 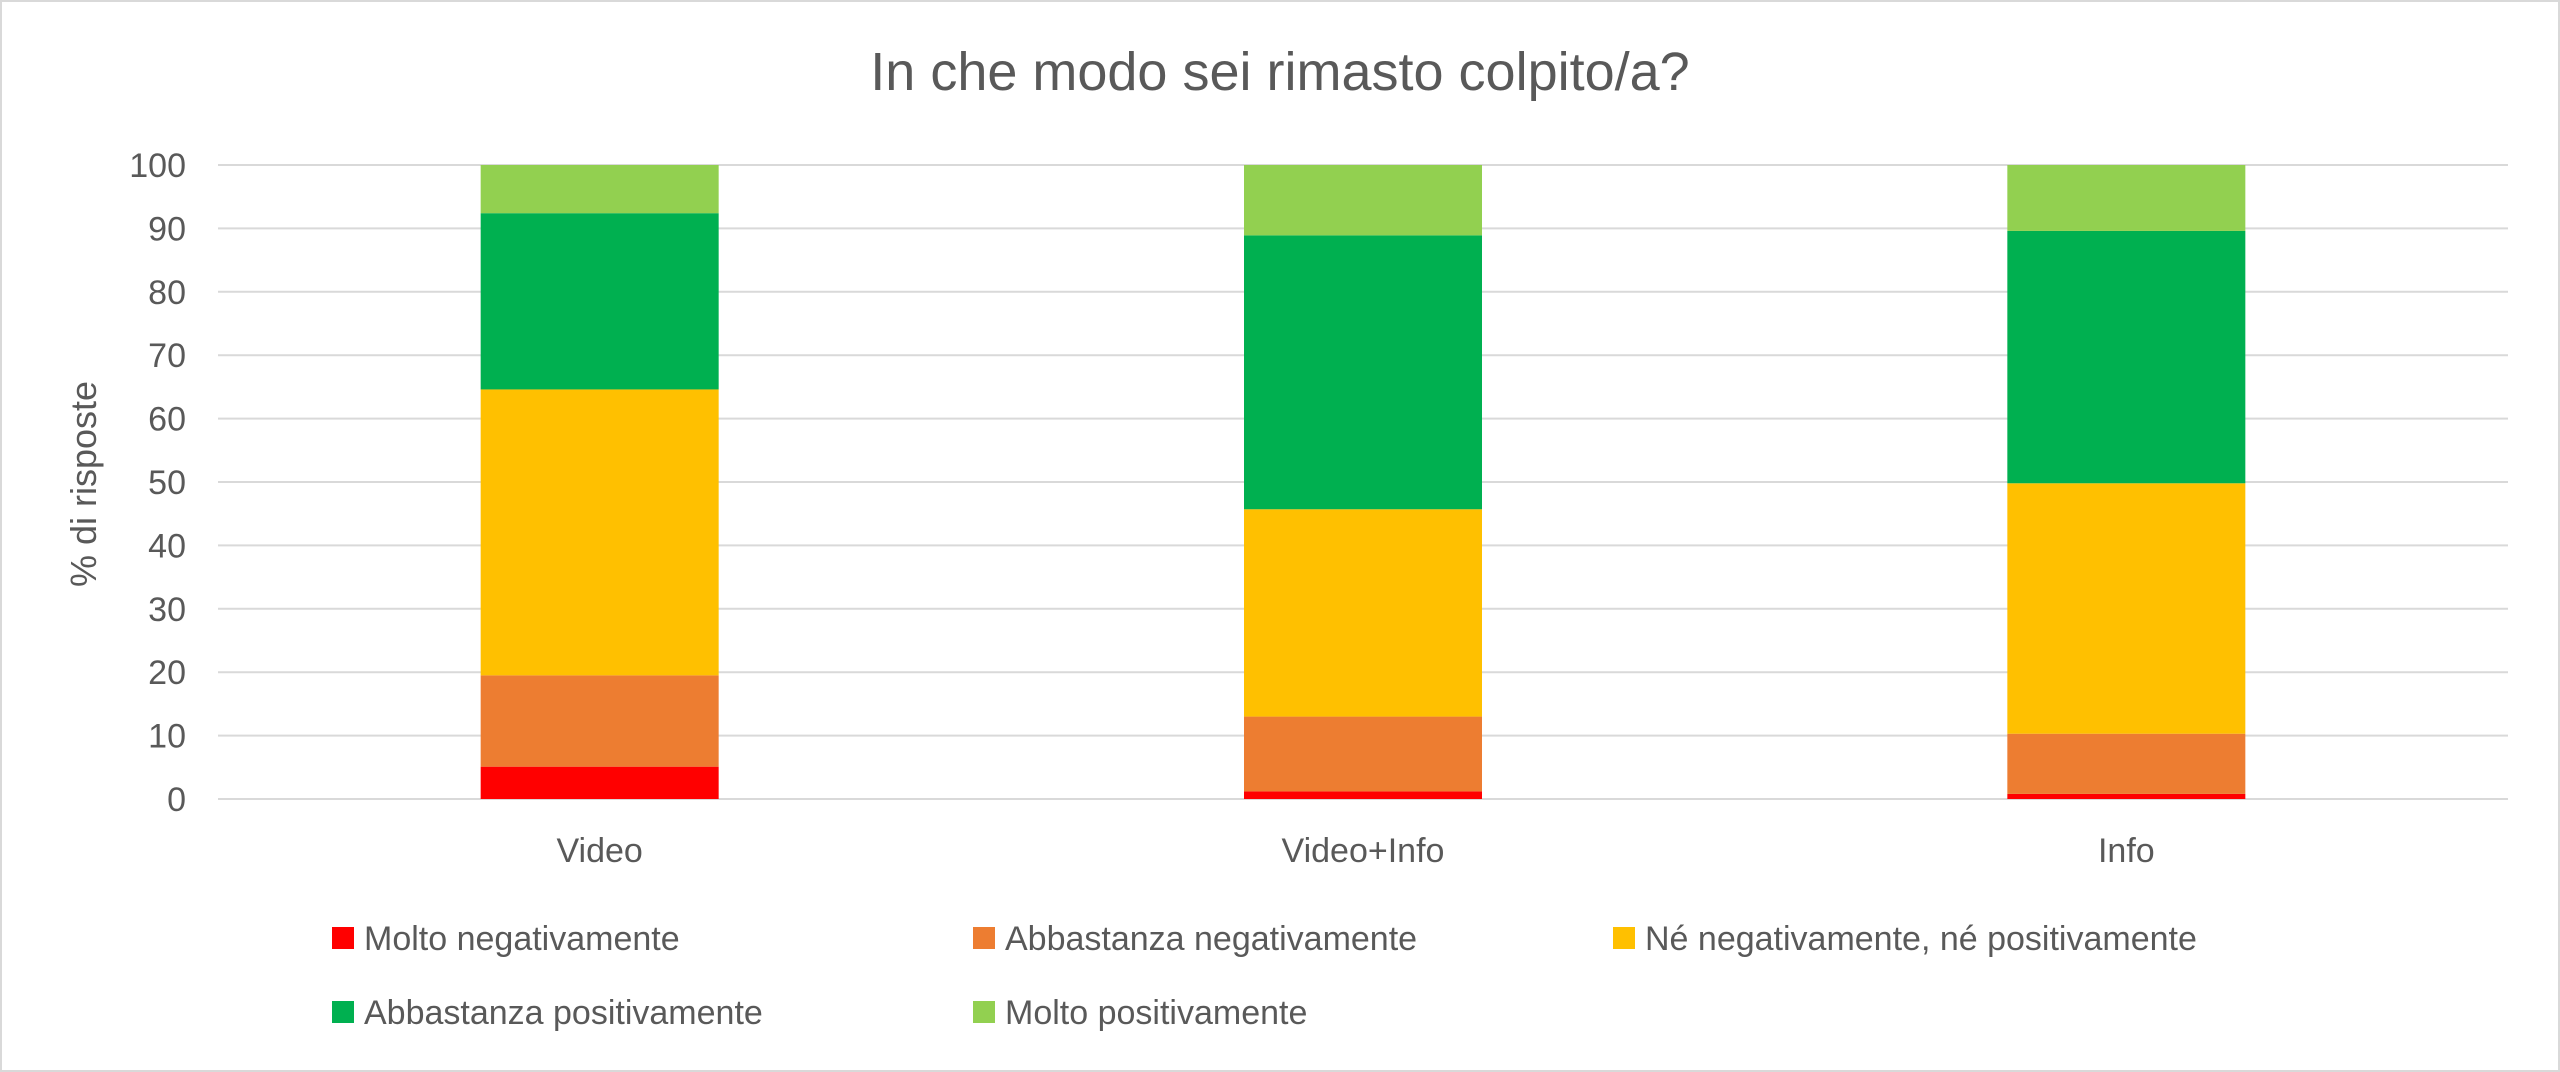 I want to click on y-axis-ticks: 0 10 20 30 40 50 60 70 80 90 100, so click(x=157, y=483).